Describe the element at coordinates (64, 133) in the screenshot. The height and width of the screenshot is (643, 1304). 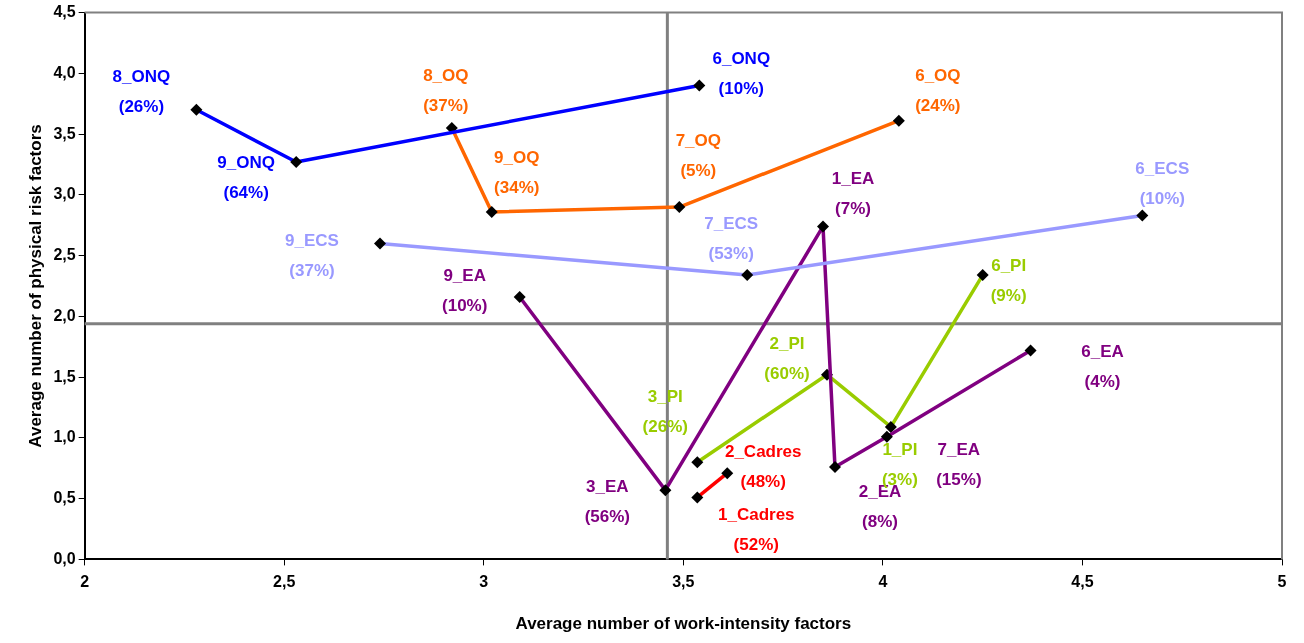
I see `y-tick-label: 3,5` at that location.